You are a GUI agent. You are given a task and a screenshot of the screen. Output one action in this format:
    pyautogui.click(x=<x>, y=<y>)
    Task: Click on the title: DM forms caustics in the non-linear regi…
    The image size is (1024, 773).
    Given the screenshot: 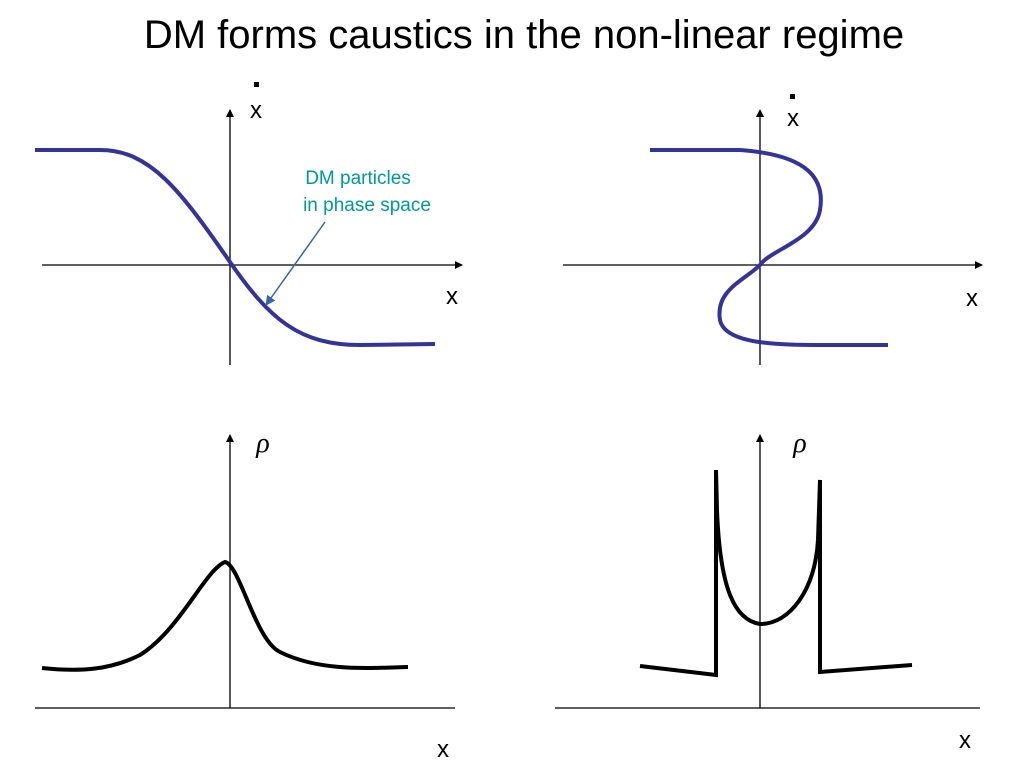 What is the action you would take?
    pyautogui.click(x=524, y=35)
    